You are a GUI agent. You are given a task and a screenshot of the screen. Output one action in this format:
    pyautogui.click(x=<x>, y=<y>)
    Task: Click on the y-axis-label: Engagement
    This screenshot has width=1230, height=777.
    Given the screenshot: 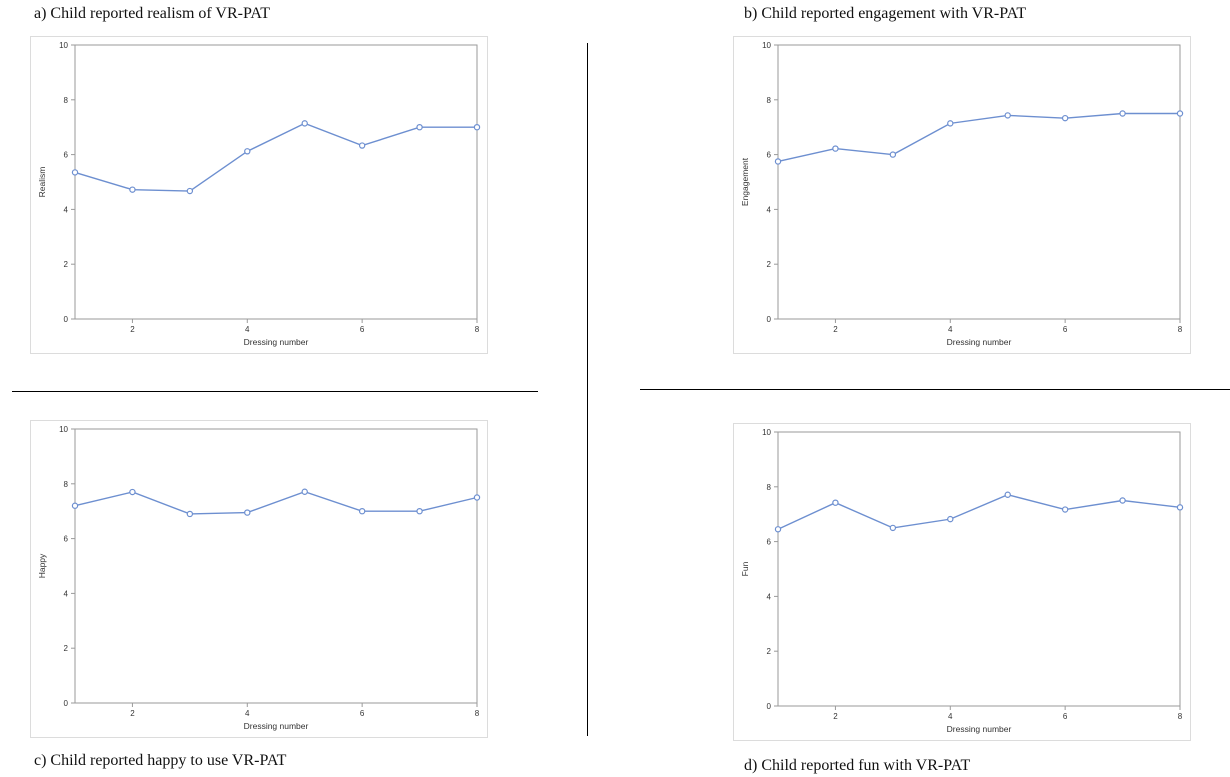 What is the action you would take?
    pyautogui.click(x=745, y=181)
    